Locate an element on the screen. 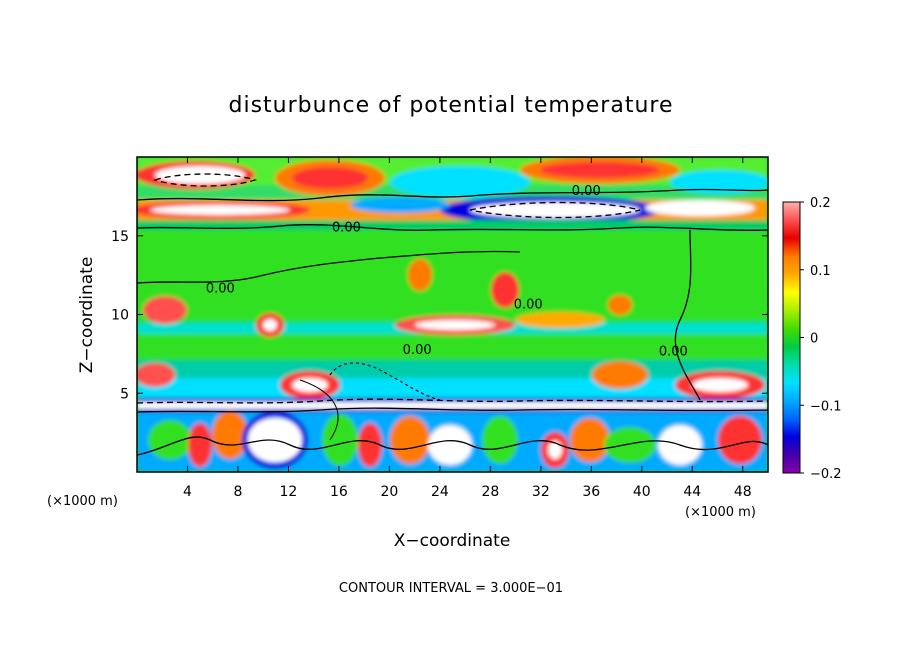  x-tick-label: 32 is located at coordinates (541, 492).